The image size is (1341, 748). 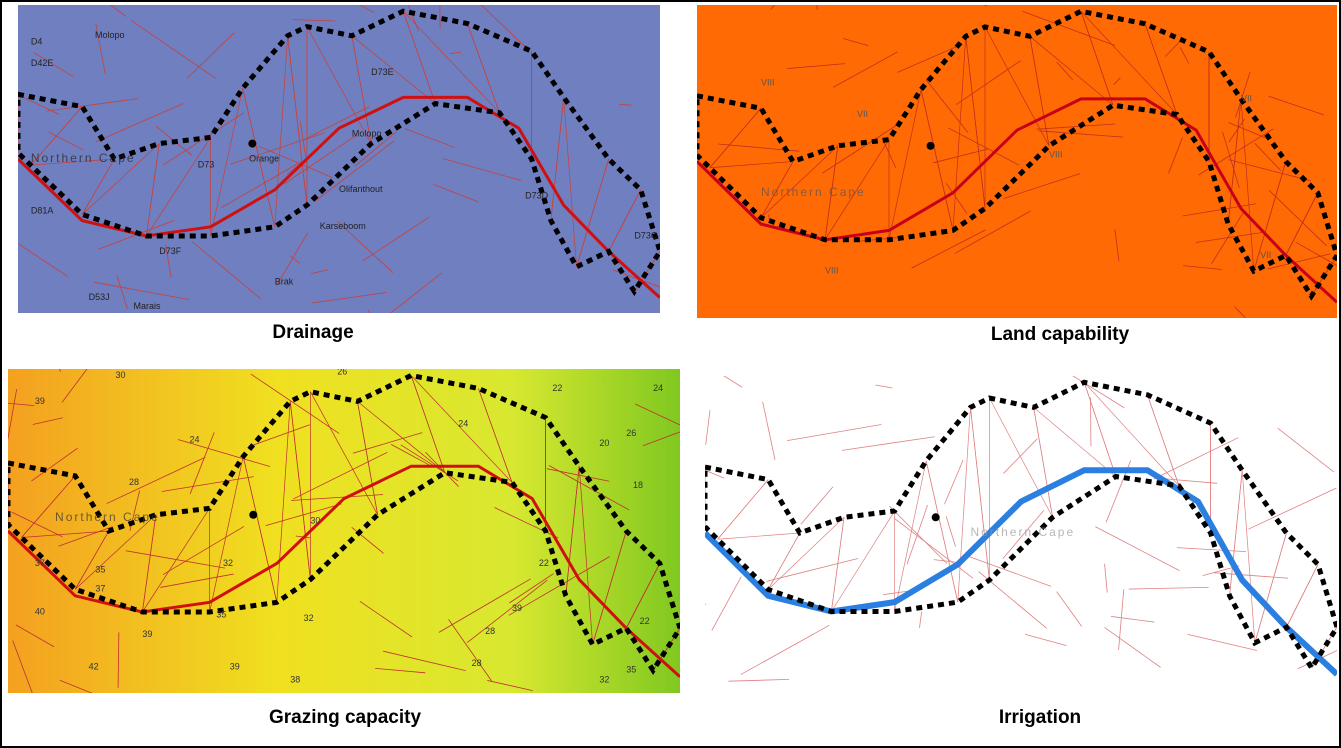 What do you see at coordinates (382, 72) in the screenshot?
I see `map-label: D73E` at bounding box center [382, 72].